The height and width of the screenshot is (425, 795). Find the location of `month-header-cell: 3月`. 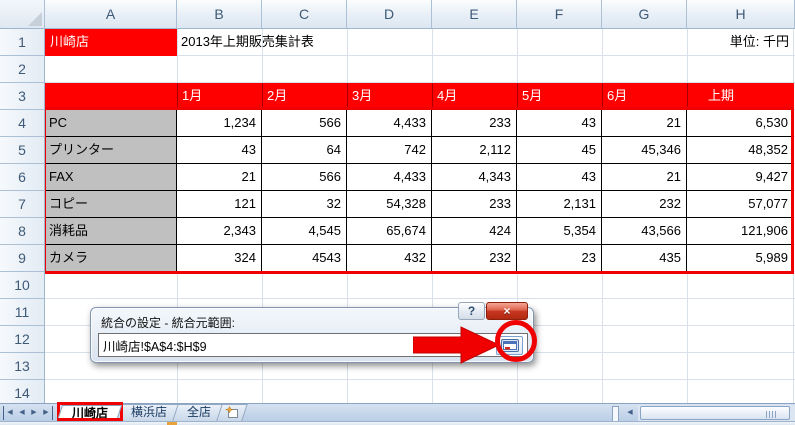

month-header-cell: 3月 is located at coordinates (389, 96).